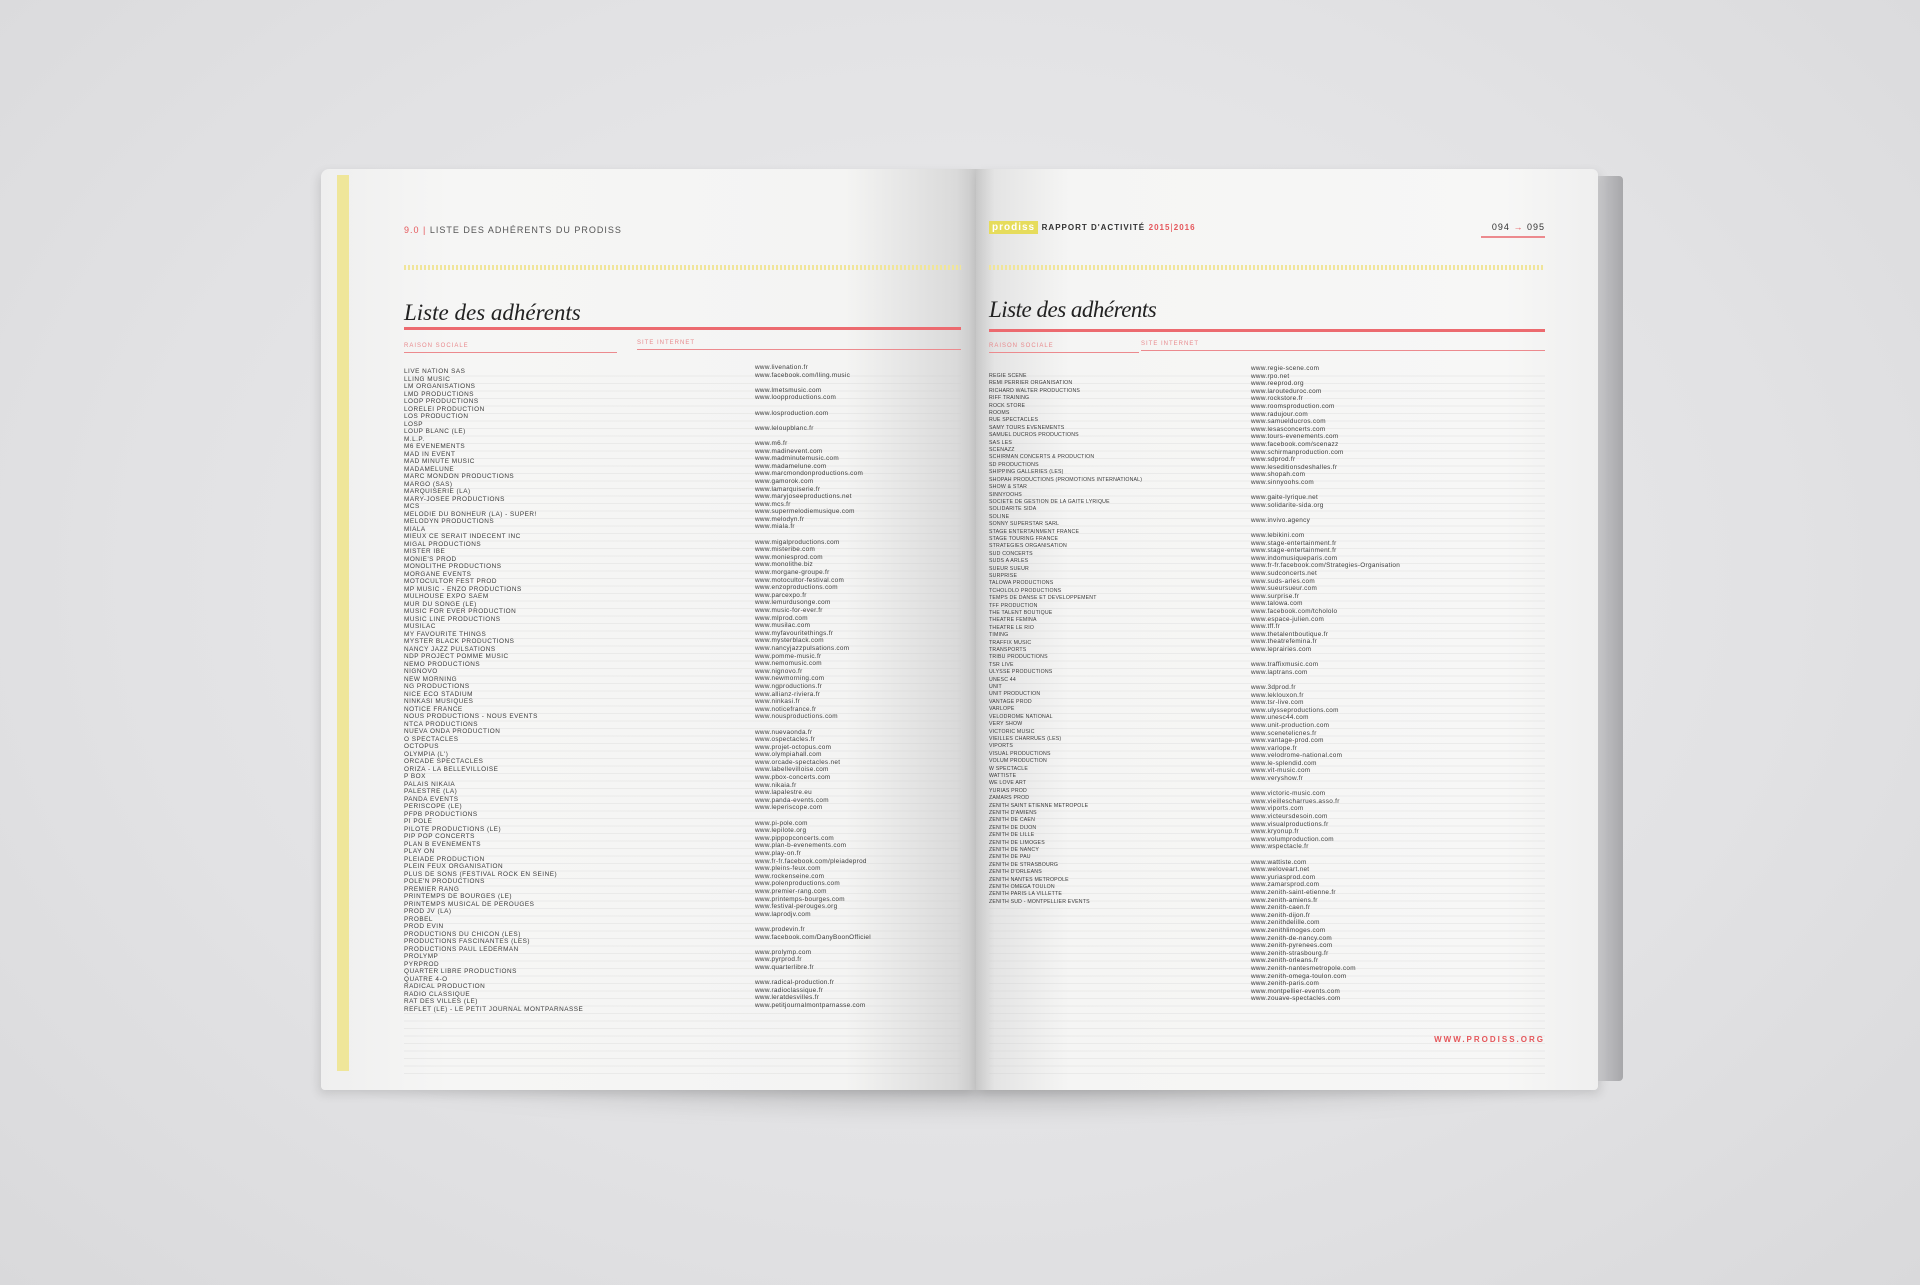  I want to click on member-site: www.morgane-groupe.fr, so click(792, 573).